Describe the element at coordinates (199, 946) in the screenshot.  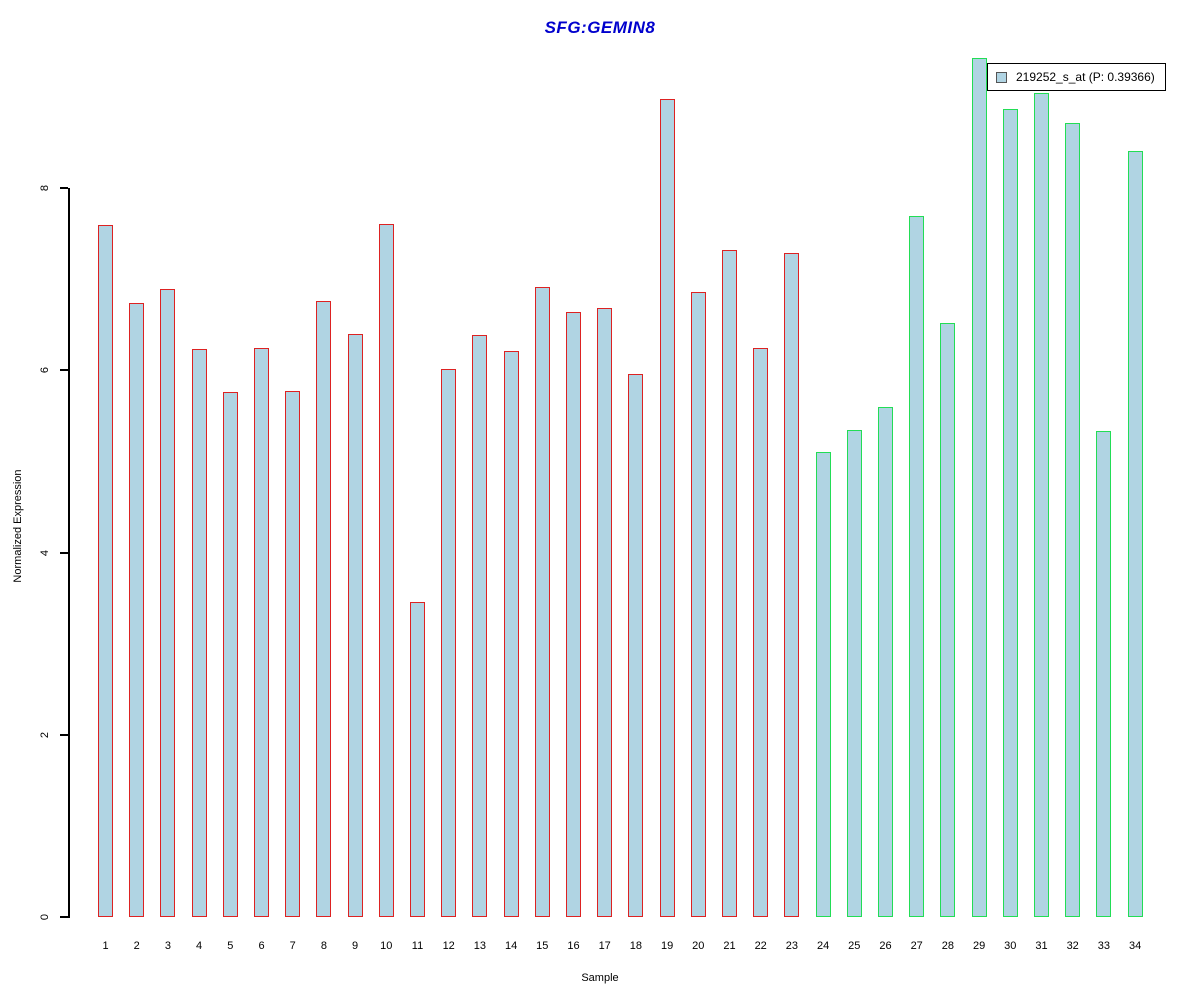
I see `x-axis-tick-label: 4` at that location.